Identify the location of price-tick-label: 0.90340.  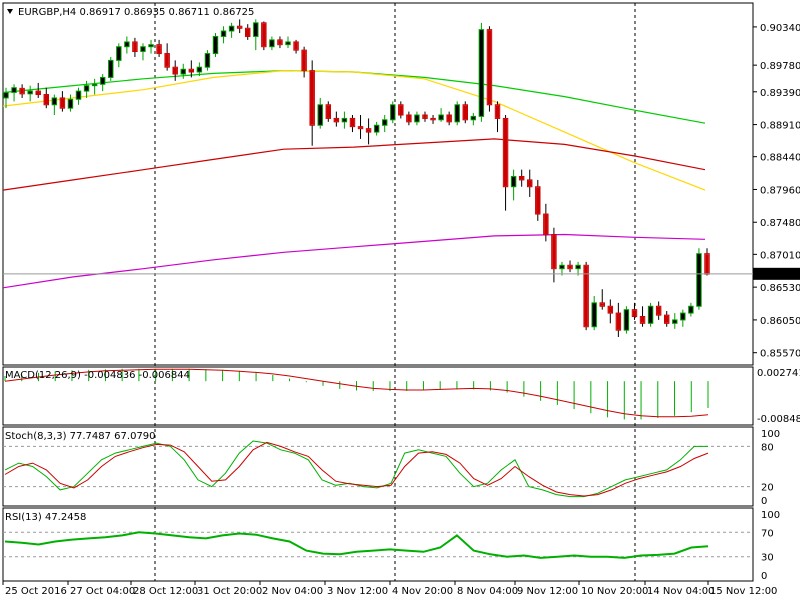
(780, 28).